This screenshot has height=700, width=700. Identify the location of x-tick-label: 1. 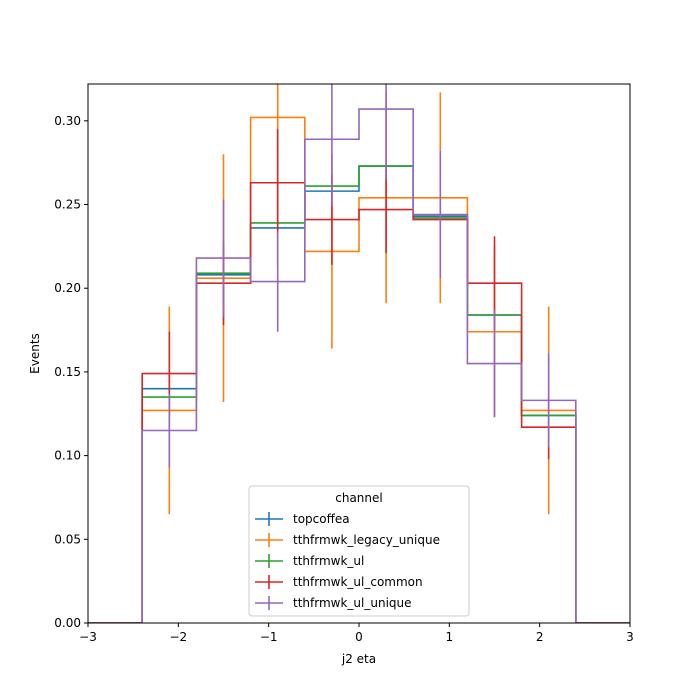
(450, 637).